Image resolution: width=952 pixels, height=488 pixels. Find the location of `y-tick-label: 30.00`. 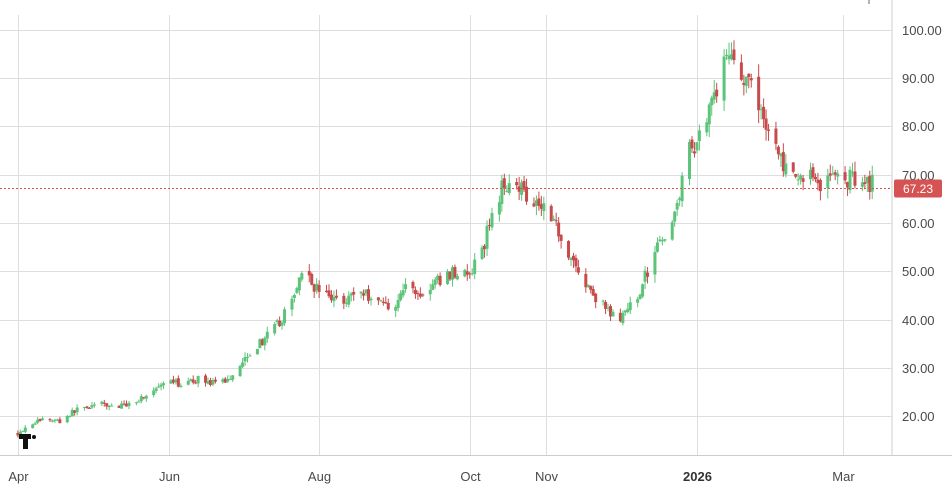

y-tick-label: 30.00 is located at coordinates (918, 368).